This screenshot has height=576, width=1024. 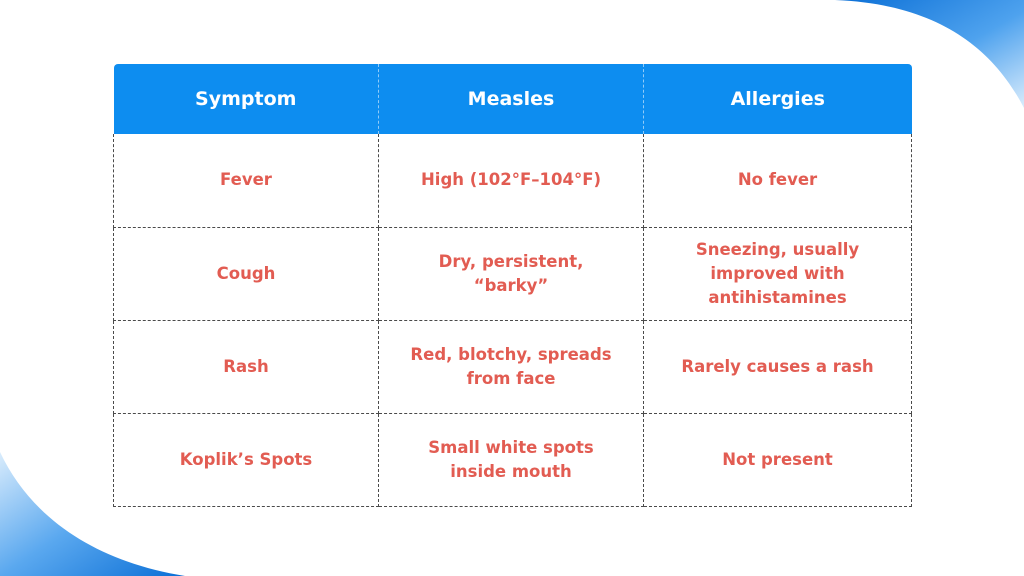 I want to click on symptom-cell: Koplik’s Spots, so click(x=246, y=459).